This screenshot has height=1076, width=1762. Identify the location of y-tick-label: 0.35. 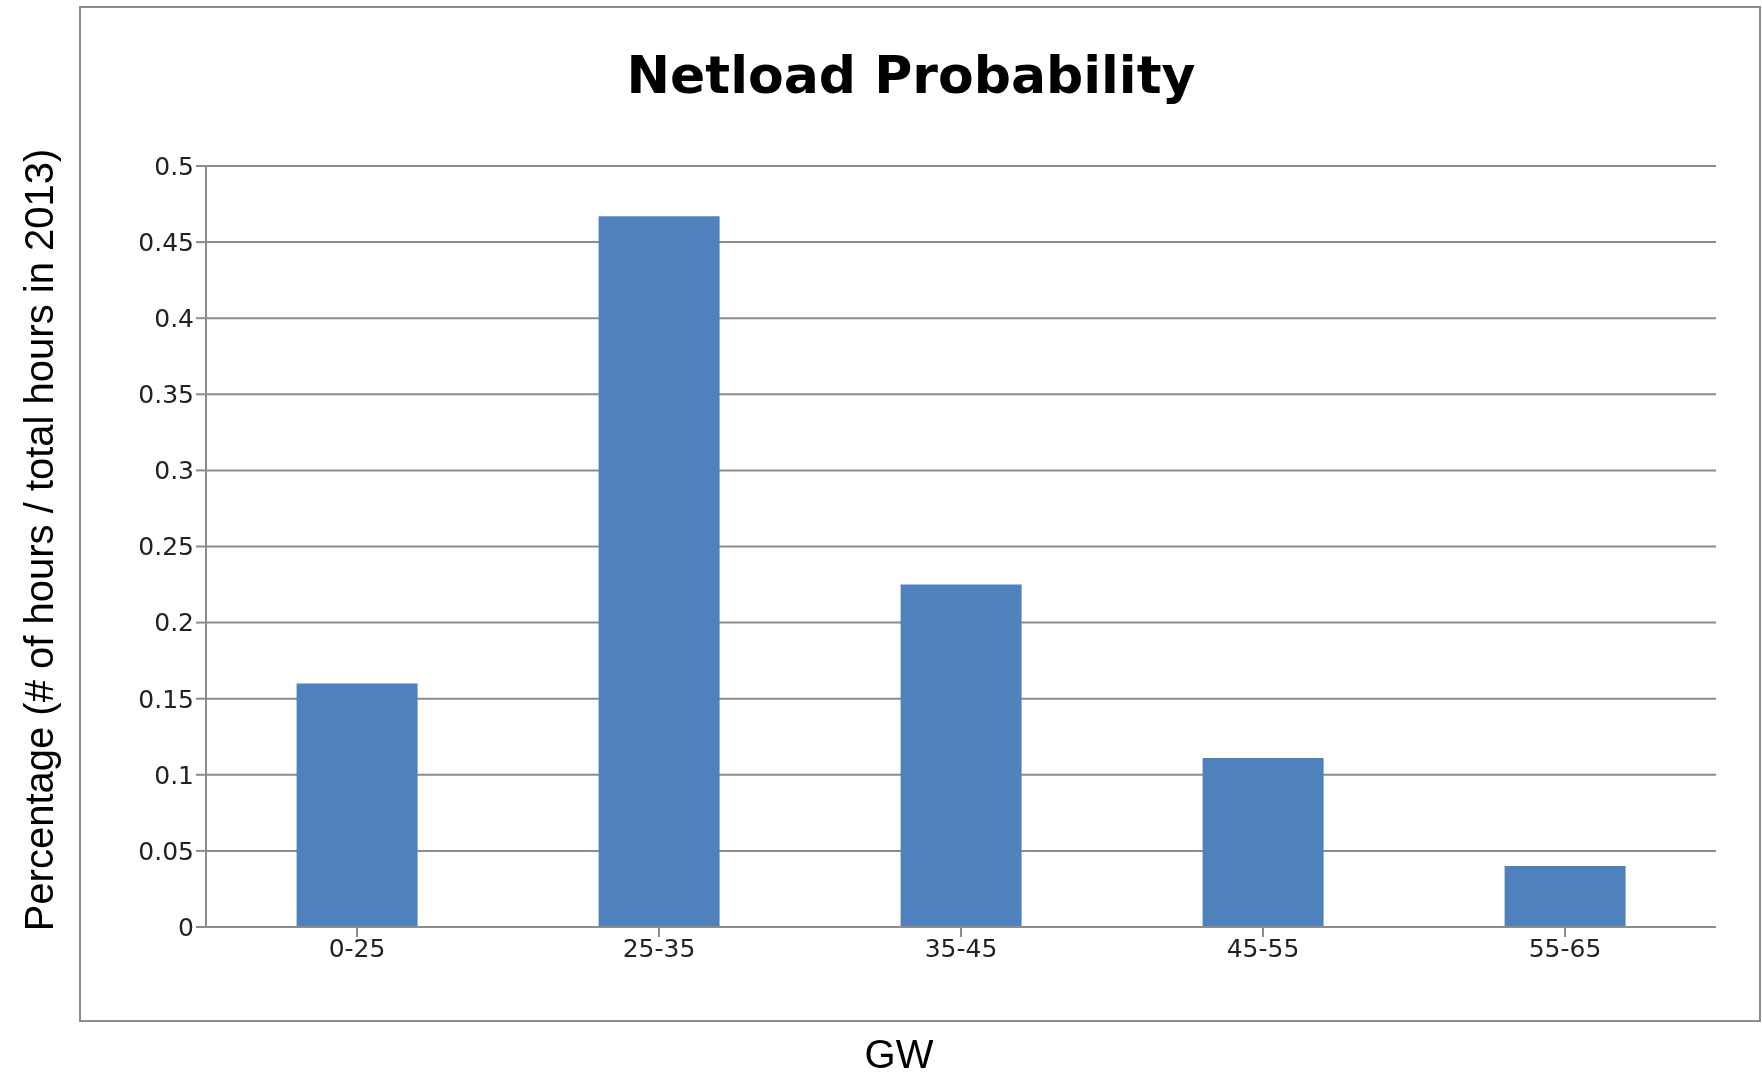
(166, 395).